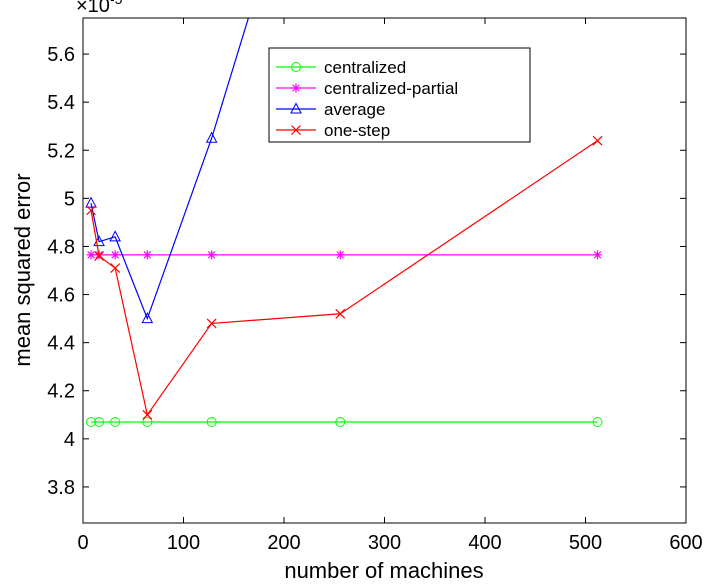  Describe the element at coordinates (61, 296) in the screenshot. I see `y-tick-label: 4.6` at that location.